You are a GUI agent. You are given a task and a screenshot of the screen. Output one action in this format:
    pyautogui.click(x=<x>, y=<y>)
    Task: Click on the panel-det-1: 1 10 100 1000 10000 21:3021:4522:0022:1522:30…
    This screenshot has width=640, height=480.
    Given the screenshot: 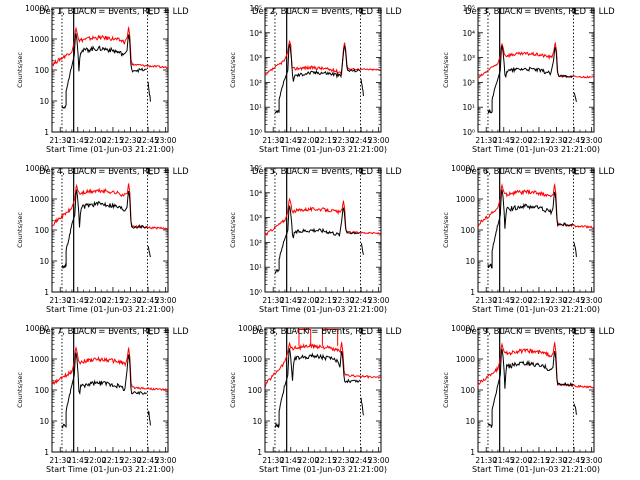 What is the action you would take?
    pyautogui.click(x=102, y=79)
    